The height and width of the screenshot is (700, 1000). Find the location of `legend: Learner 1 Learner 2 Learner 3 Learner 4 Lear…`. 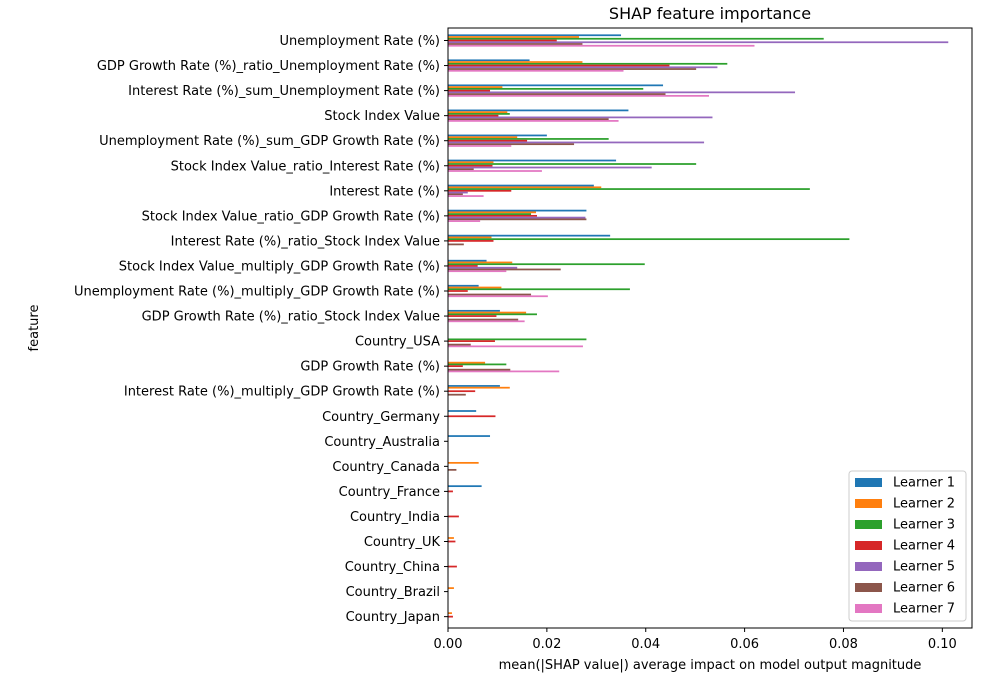

legend: Learner 1 Learner 2 Learner 3 Learner 4 Lear… is located at coordinates (907, 546).